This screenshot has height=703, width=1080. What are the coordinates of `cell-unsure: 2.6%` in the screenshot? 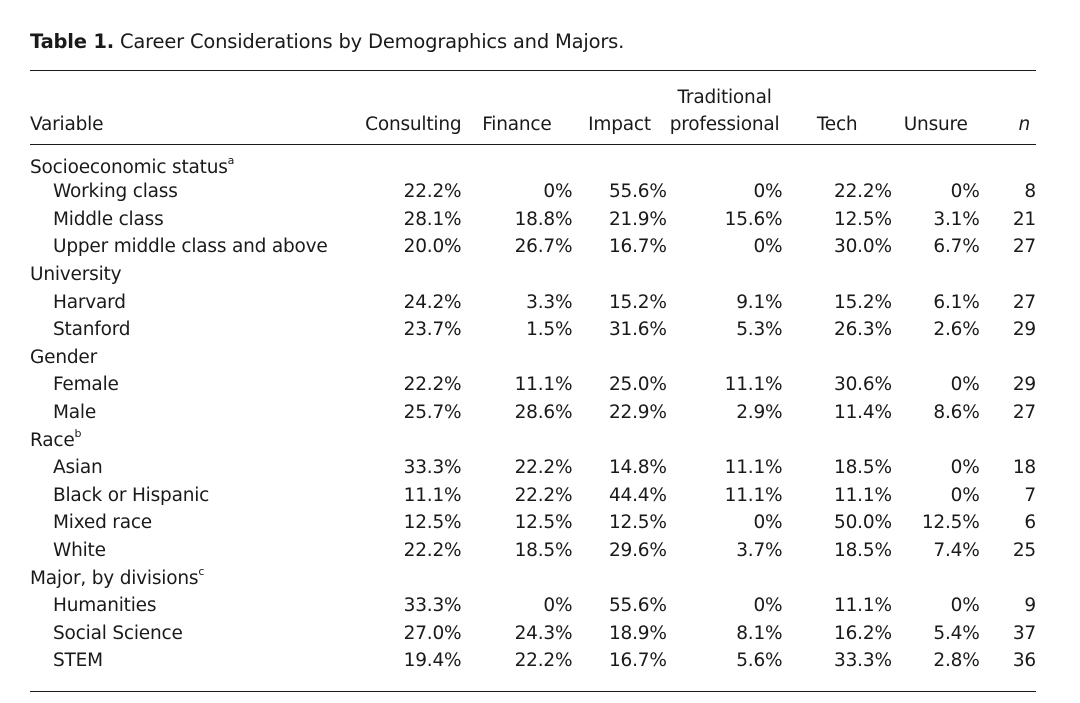 It's located at (956, 330).